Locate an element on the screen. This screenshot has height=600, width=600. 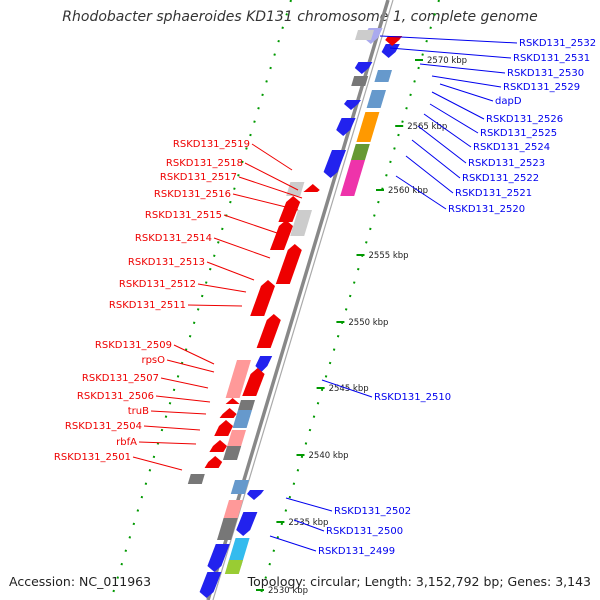
reverse-gene-label: RSKD131_2519 is located at coordinates (211, 144).